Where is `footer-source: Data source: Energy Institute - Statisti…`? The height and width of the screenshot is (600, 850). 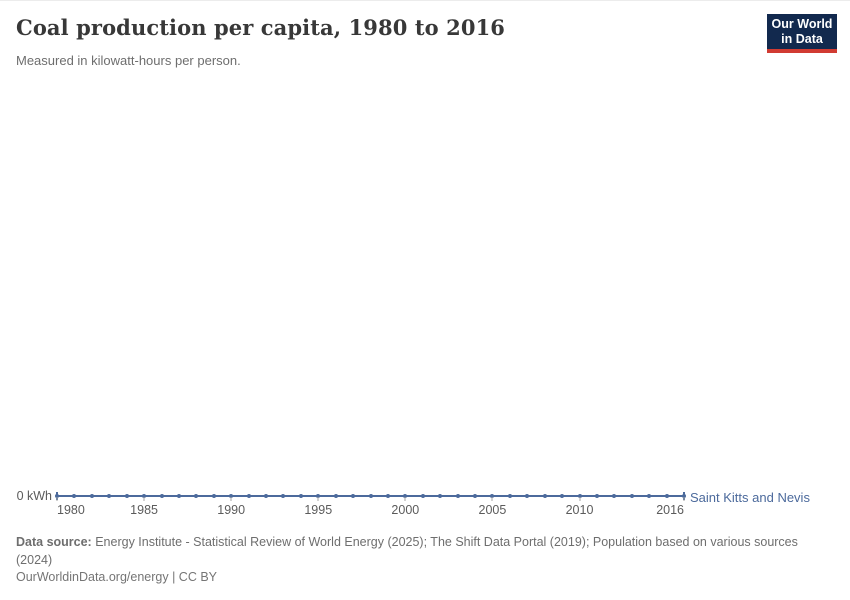 footer-source: Data source: Energy Institute - Statisti… is located at coordinates (413, 551).